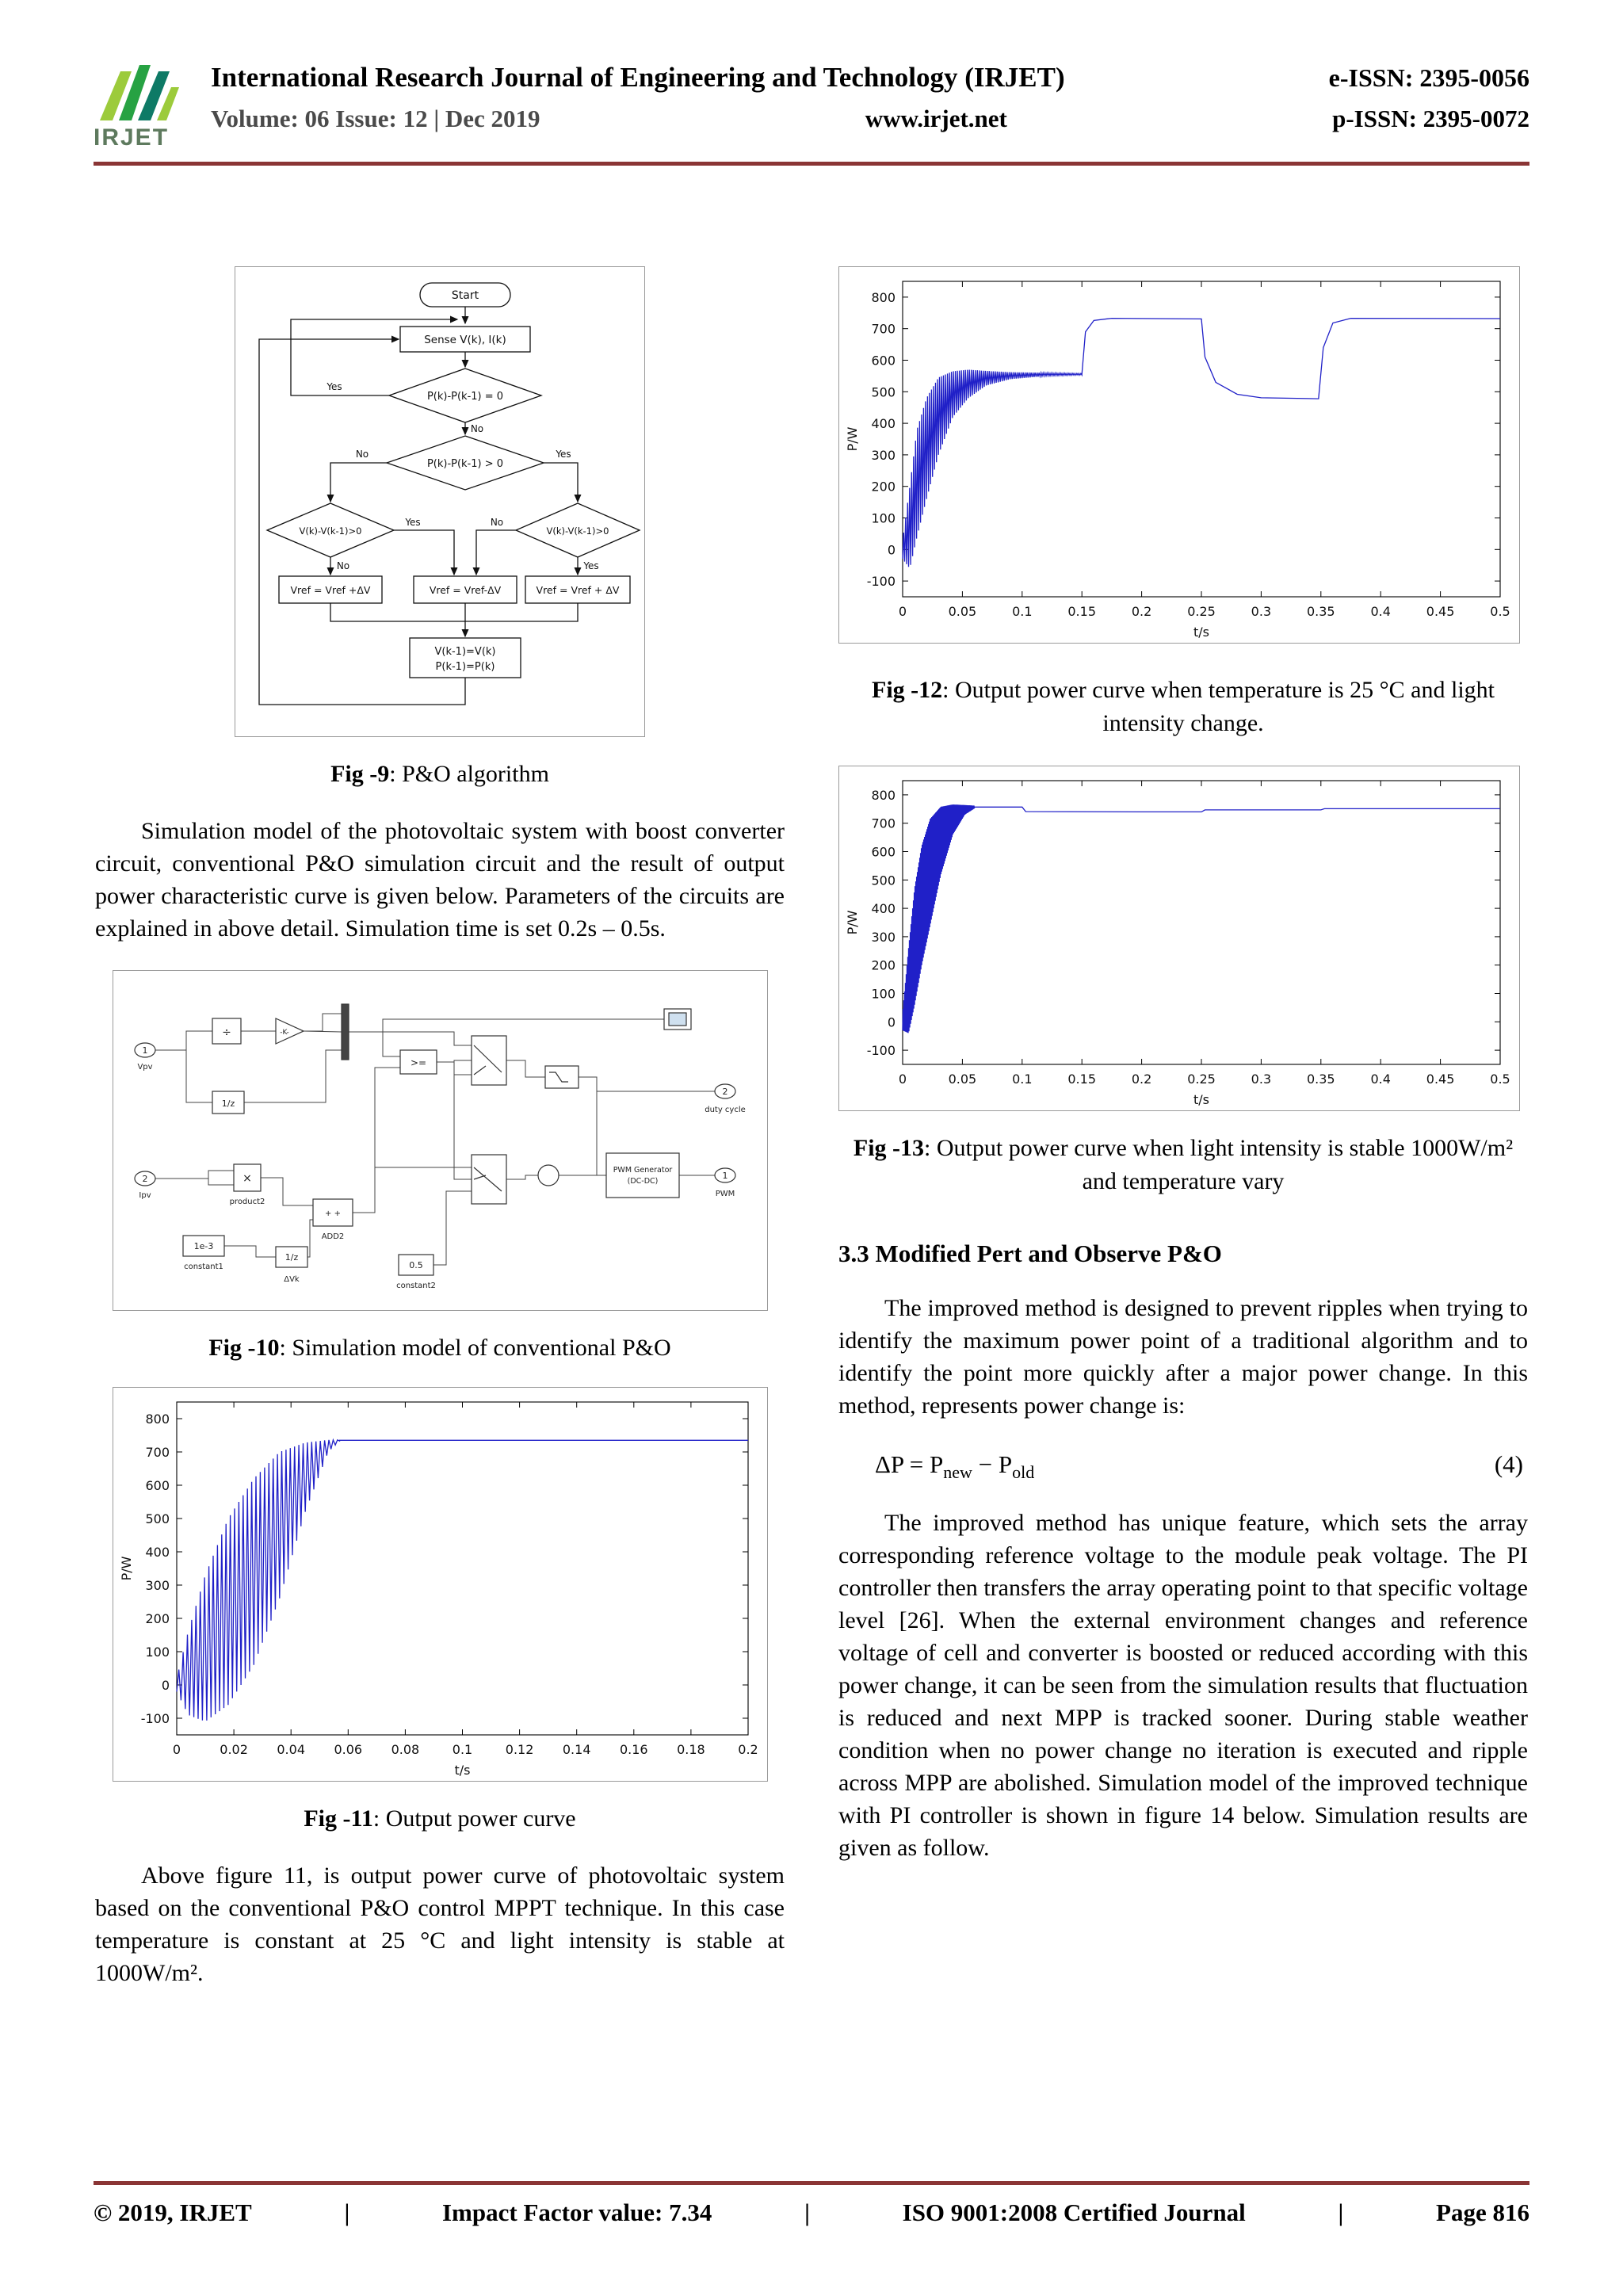 The width and height of the screenshot is (1623, 2296). I want to click on svg-text: 0.18, so click(691, 1749).